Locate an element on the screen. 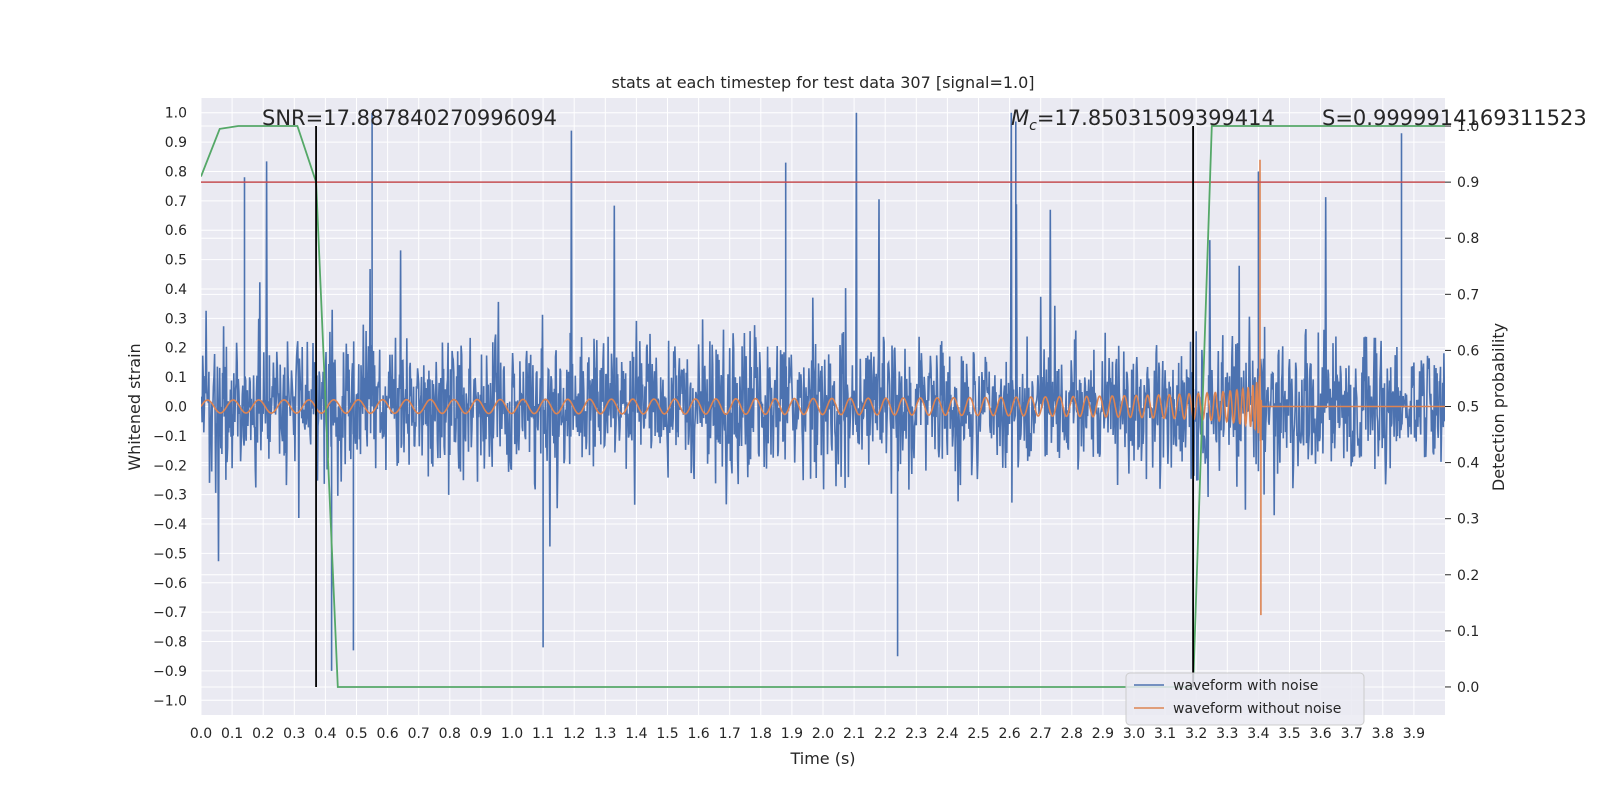 The width and height of the screenshot is (1600, 800). x-tick-label: 2.5 is located at coordinates (978, 734).